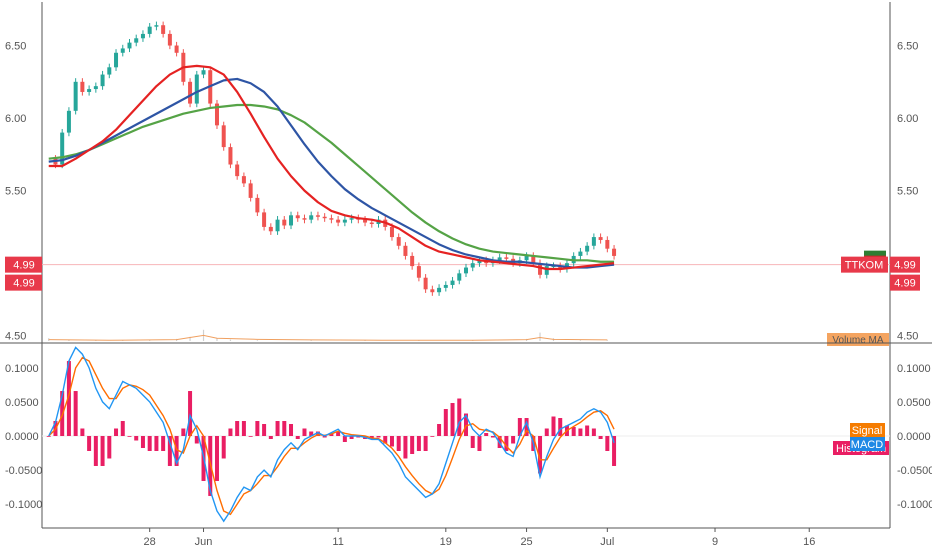 The image size is (932, 550). I want to click on x-tick-label: 9, so click(715, 542).